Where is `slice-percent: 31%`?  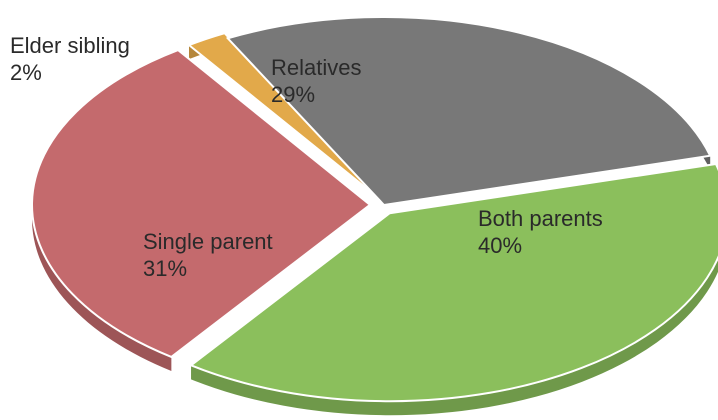 slice-percent: 31% is located at coordinates (165, 268).